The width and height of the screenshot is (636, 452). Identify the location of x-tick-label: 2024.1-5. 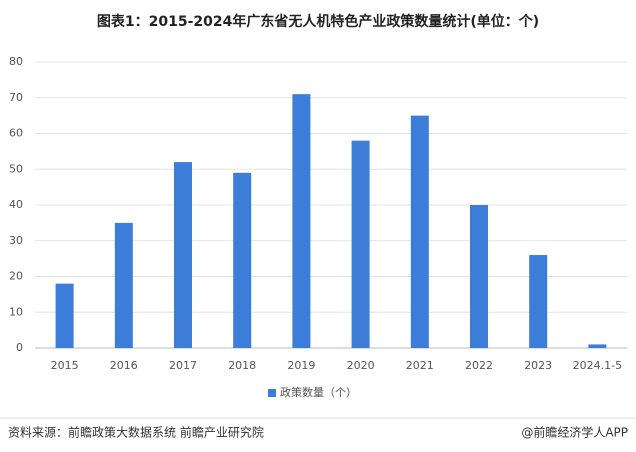
(597, 365).